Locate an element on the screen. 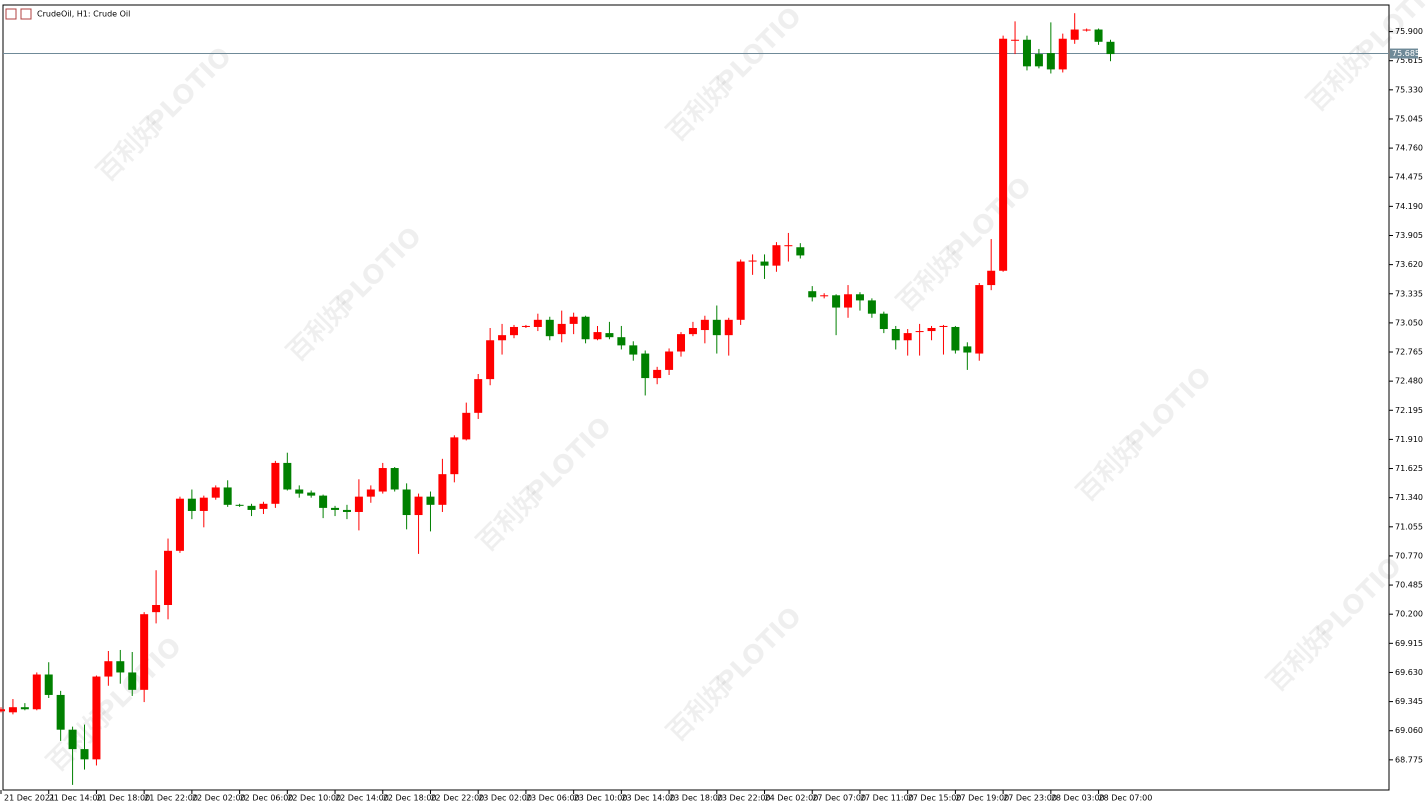  y-tick-label: 74.190 is located at coordinates (1409, 206).